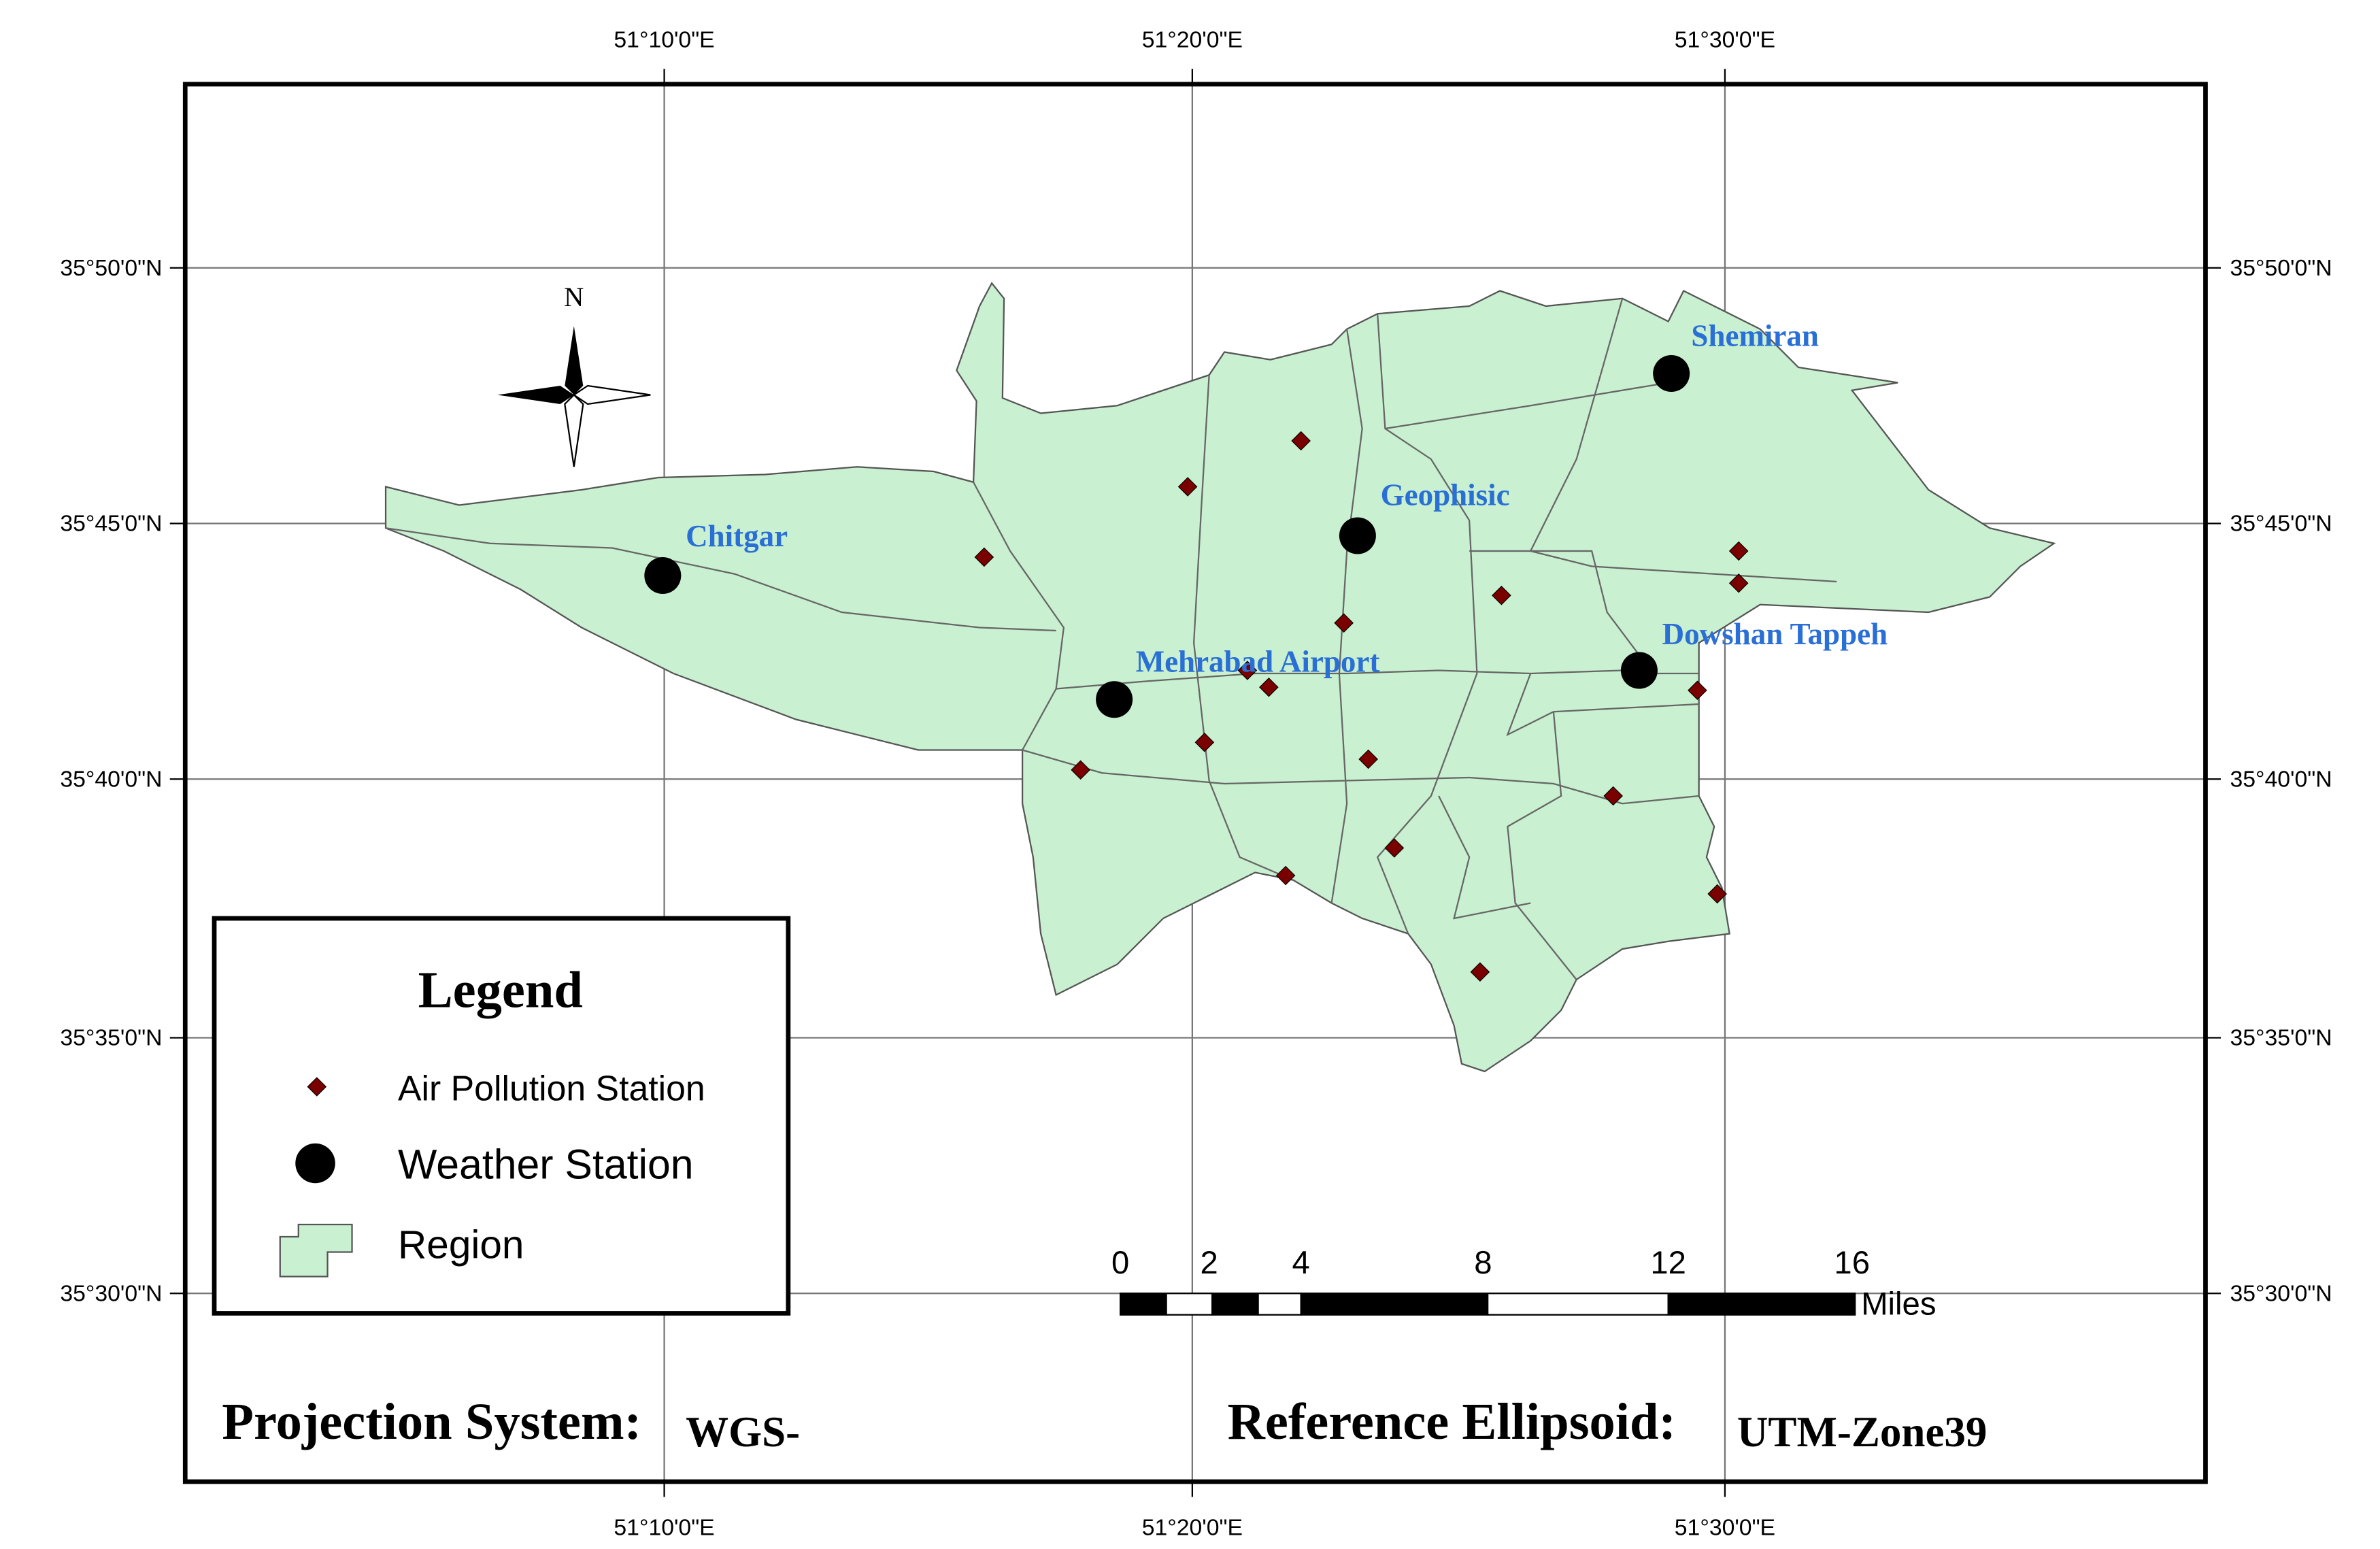 The width and height of the screenshot is (2380, 1549). What do you see at coordinates (1775, 634) in the screenshot?
I see `station-label: Dowshan Tappeh` at bounding box center [1775, 634].